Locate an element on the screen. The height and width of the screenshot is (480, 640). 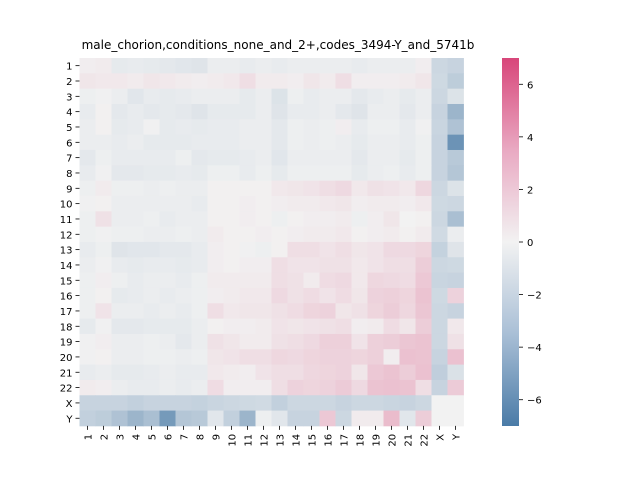
heatmap-cell-9-Y is located at coordinates (455, 188).